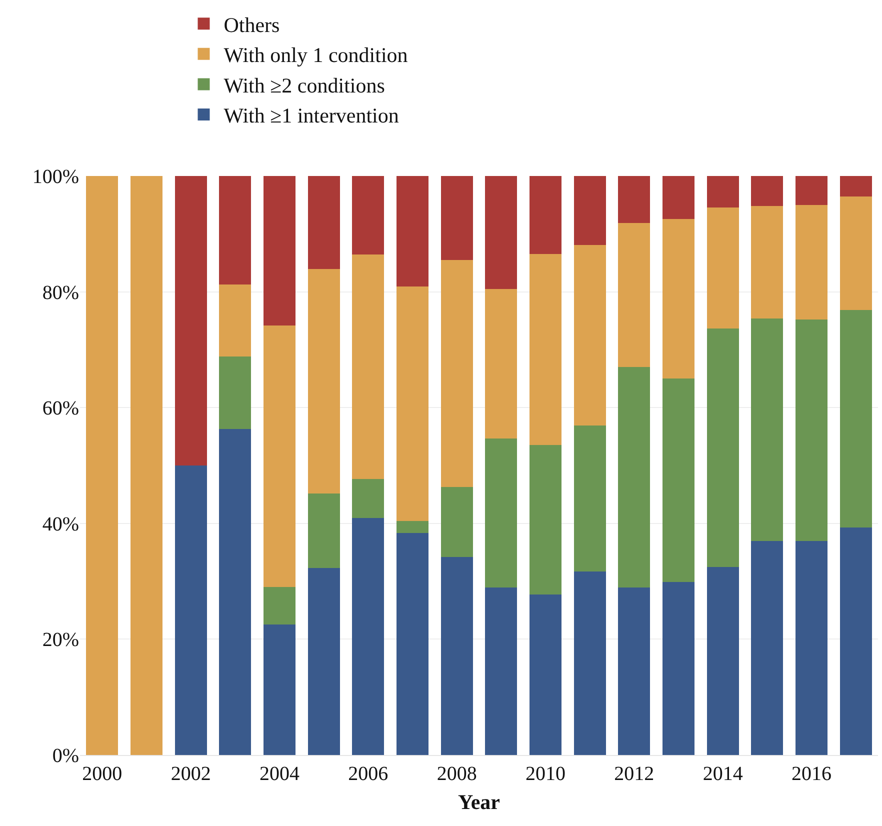 The width and height of the screenshot is (882, 826). Describe the element at coordinates (634, 774) in the screenshot. I see `x-tick-label: 2012` at that location.